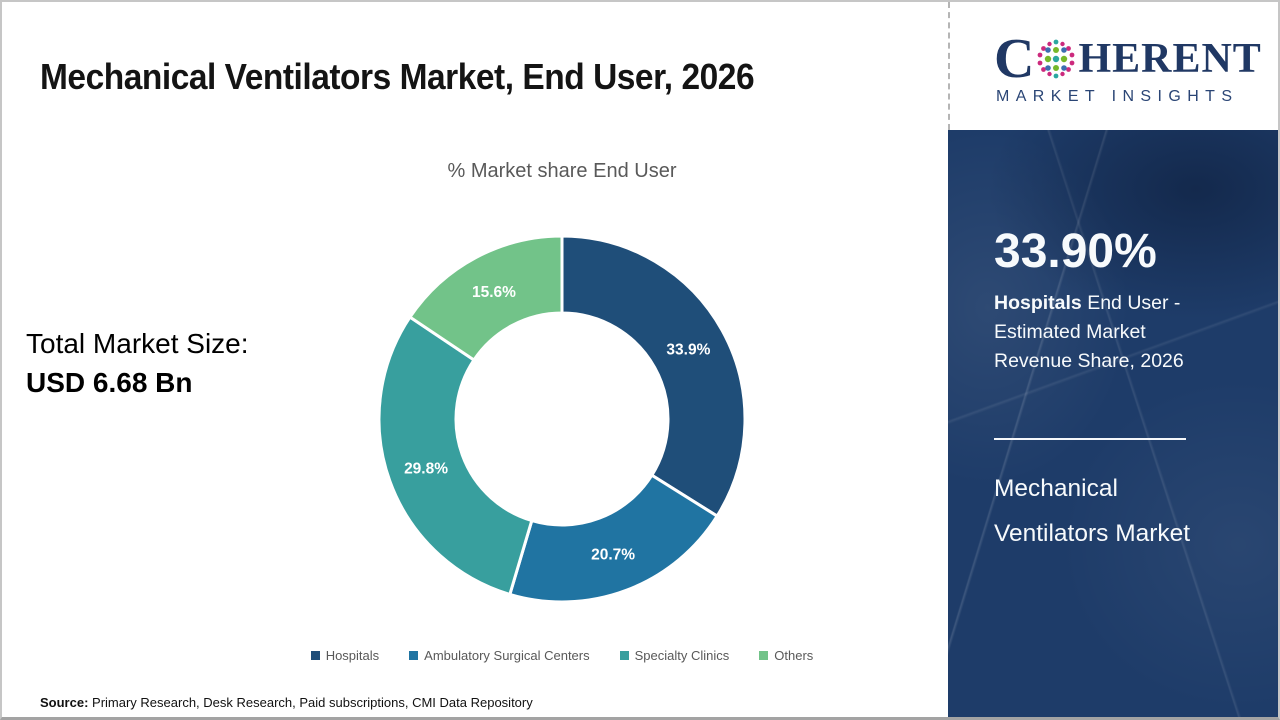 This screenshot has width=1280, height=720. What do you see at coordinates (137, 363) in the screenshot?
I see `total-market-size: Total Market Size: USD 6.68 Bn` at bounding box center [137, 363].